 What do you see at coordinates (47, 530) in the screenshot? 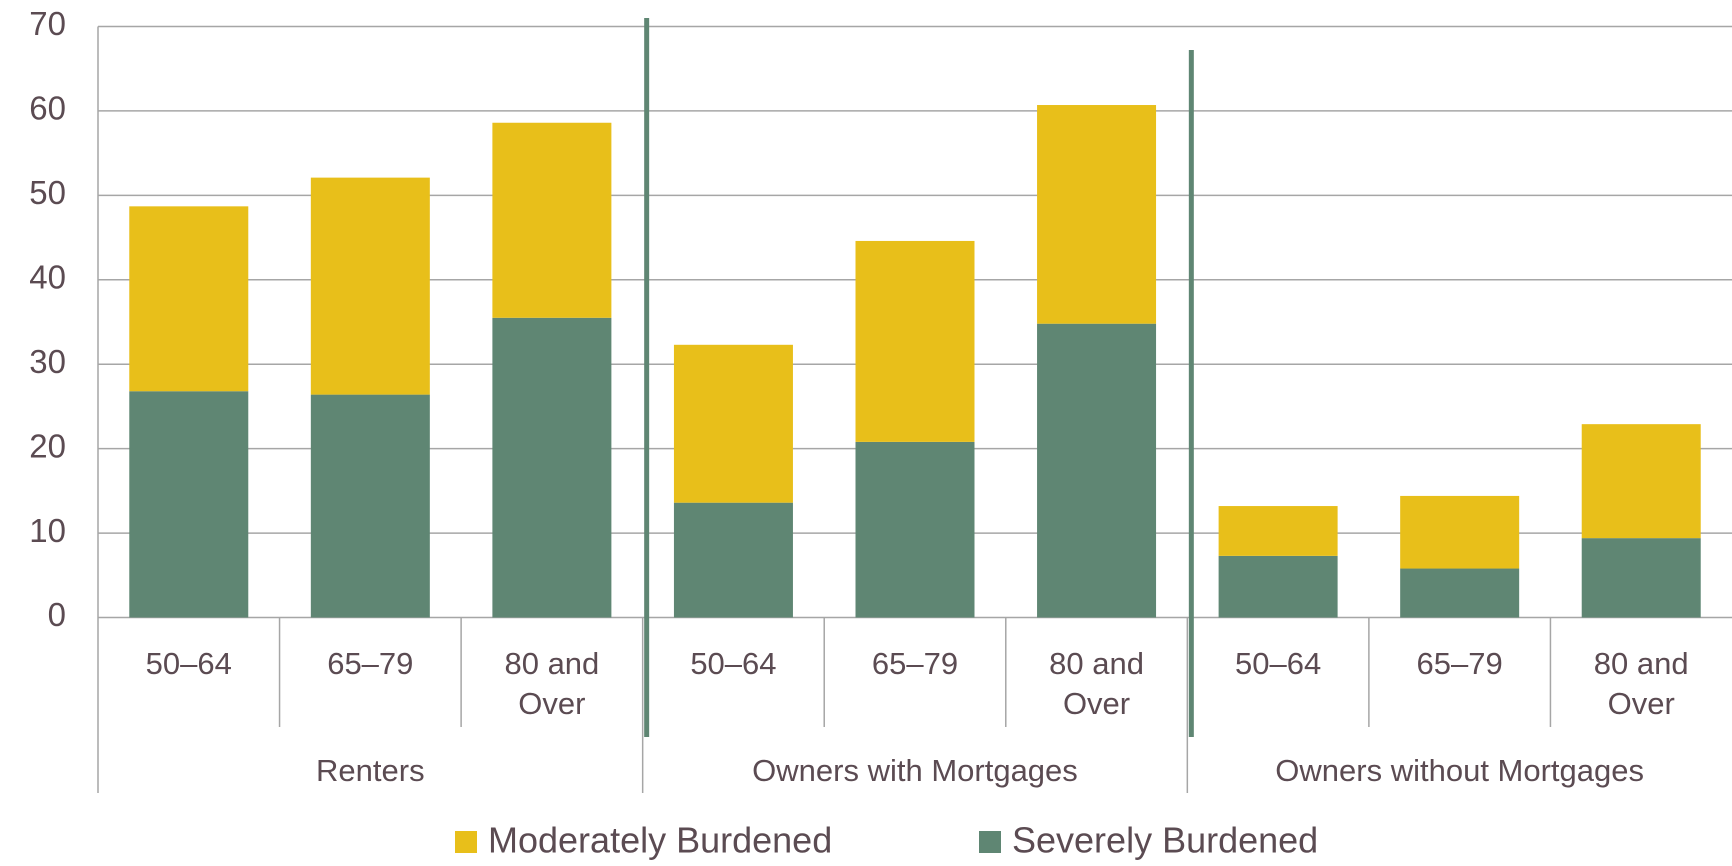
I see `y-tick-label: 10` at bounding box center [47, 530].